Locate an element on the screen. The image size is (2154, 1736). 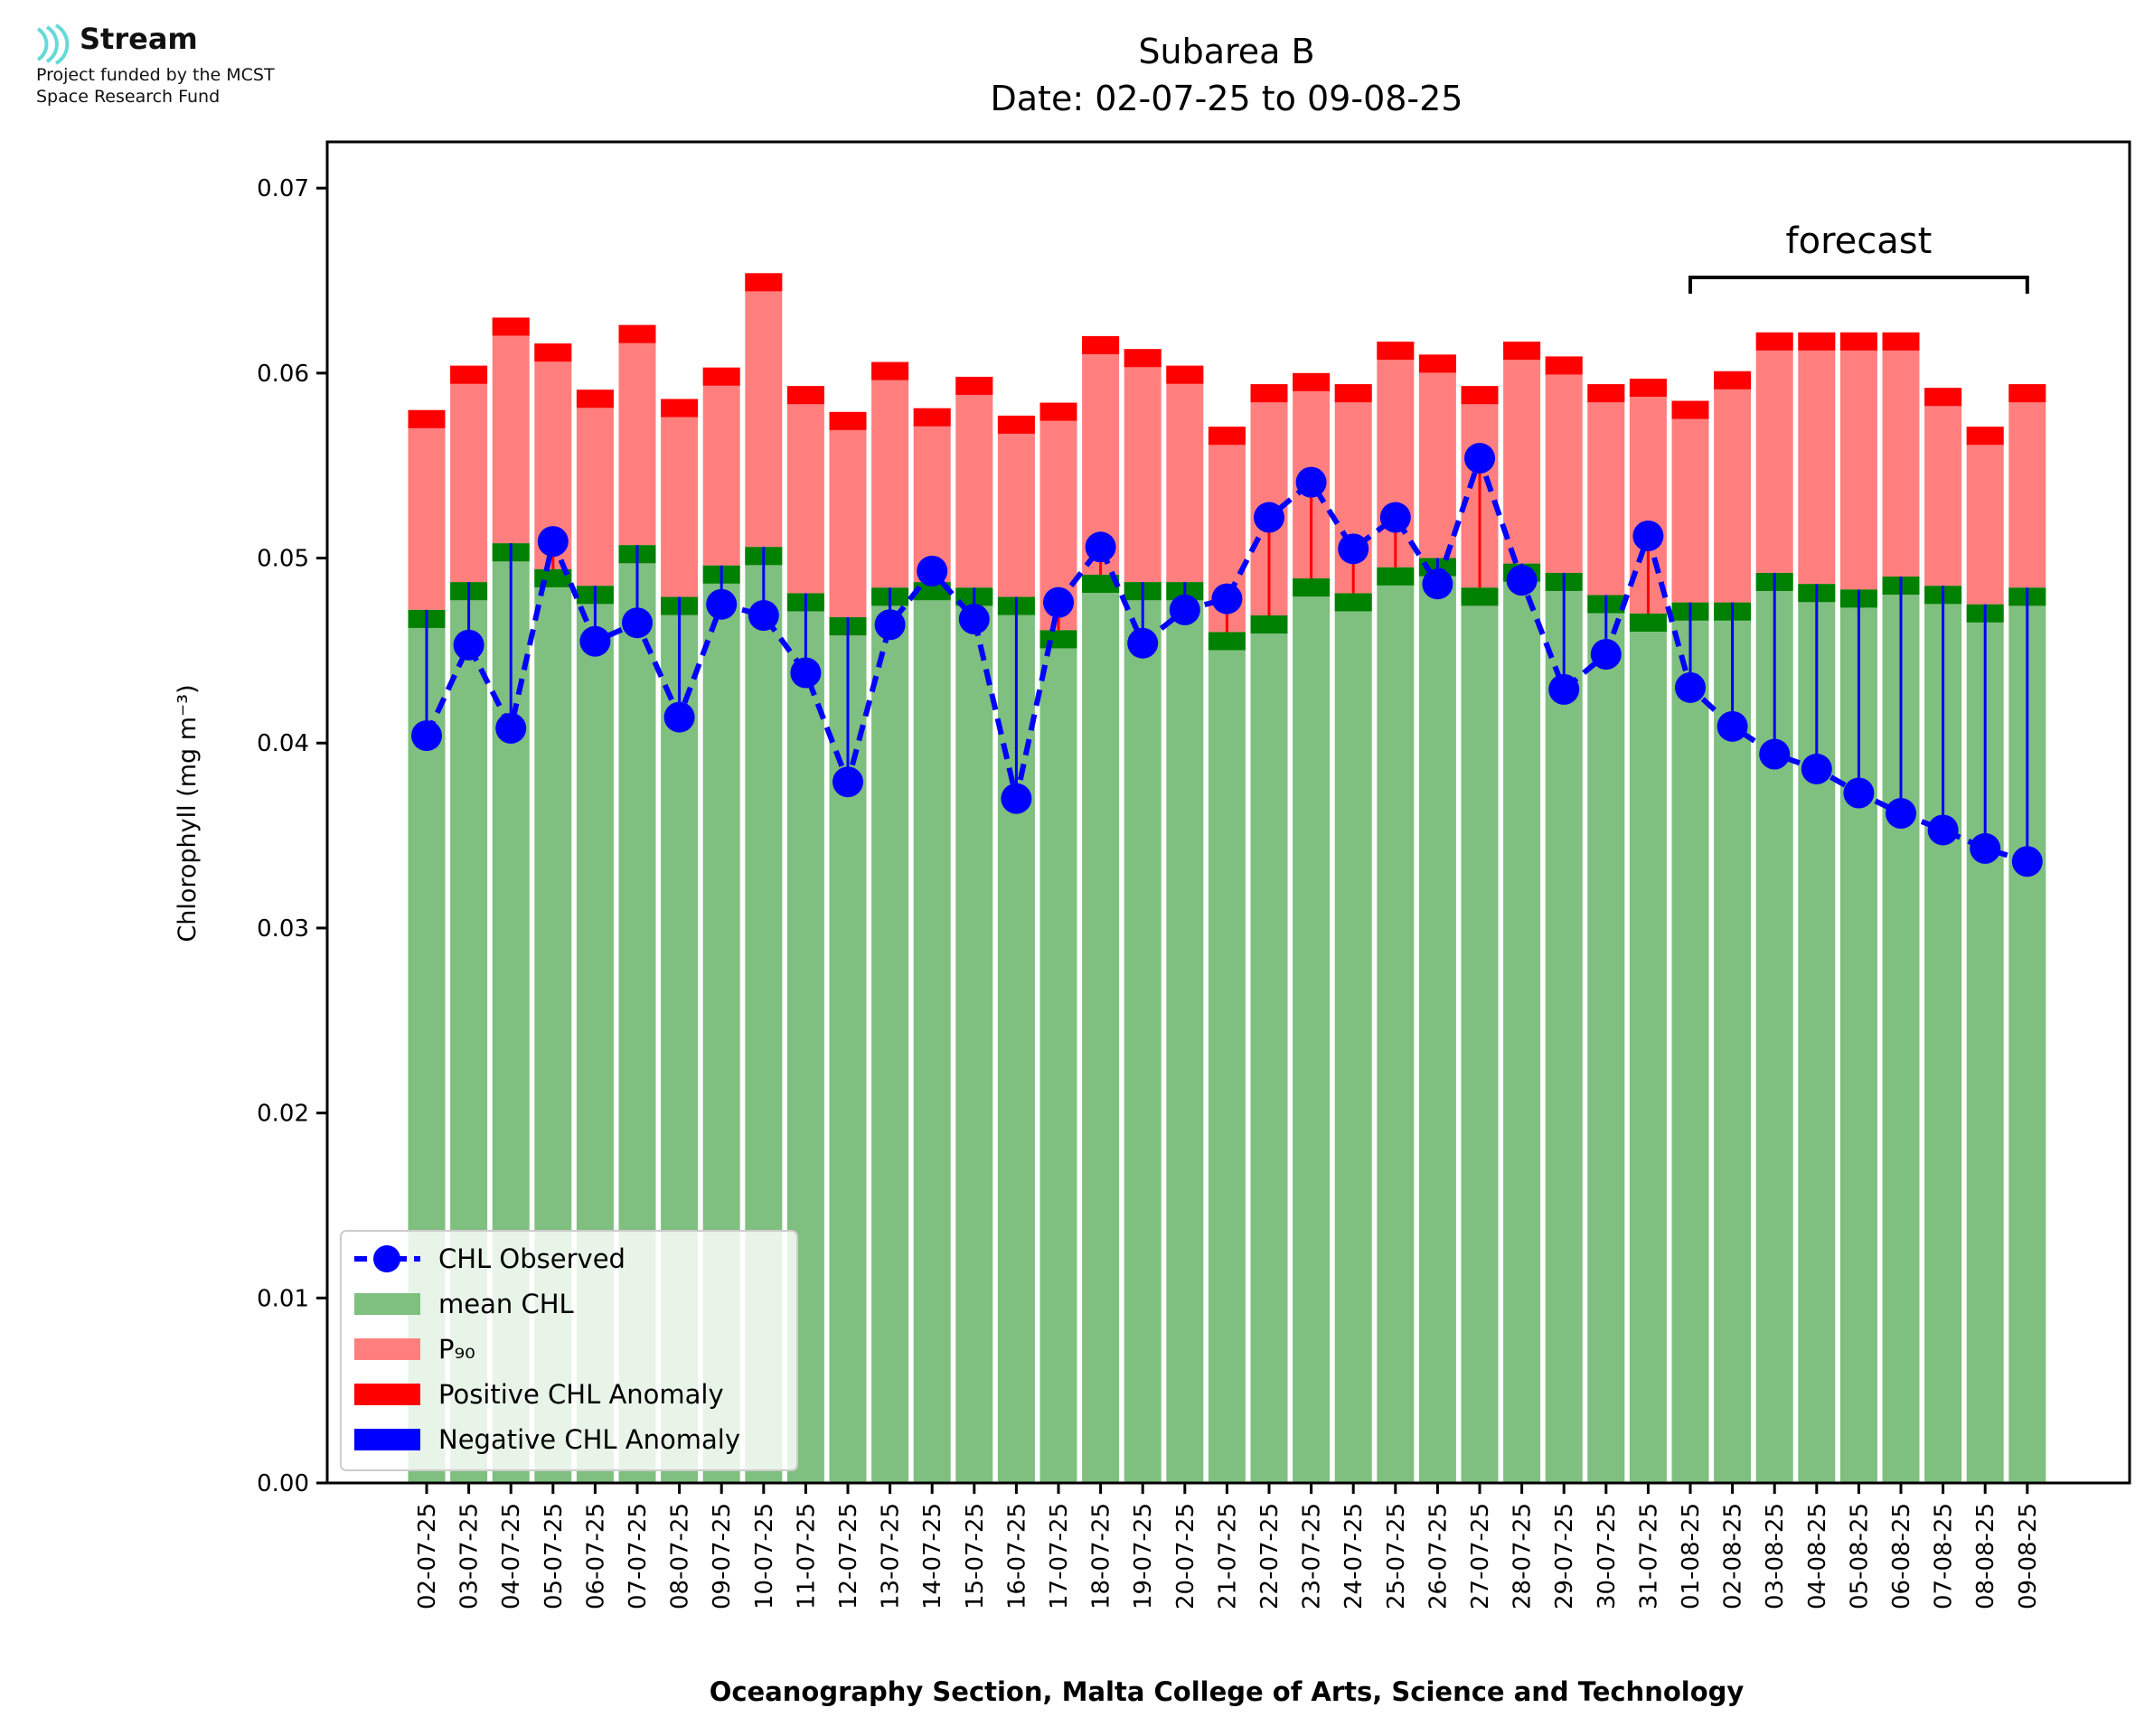
y-tick-label: 0.05 is located at coordinates (283, 559).